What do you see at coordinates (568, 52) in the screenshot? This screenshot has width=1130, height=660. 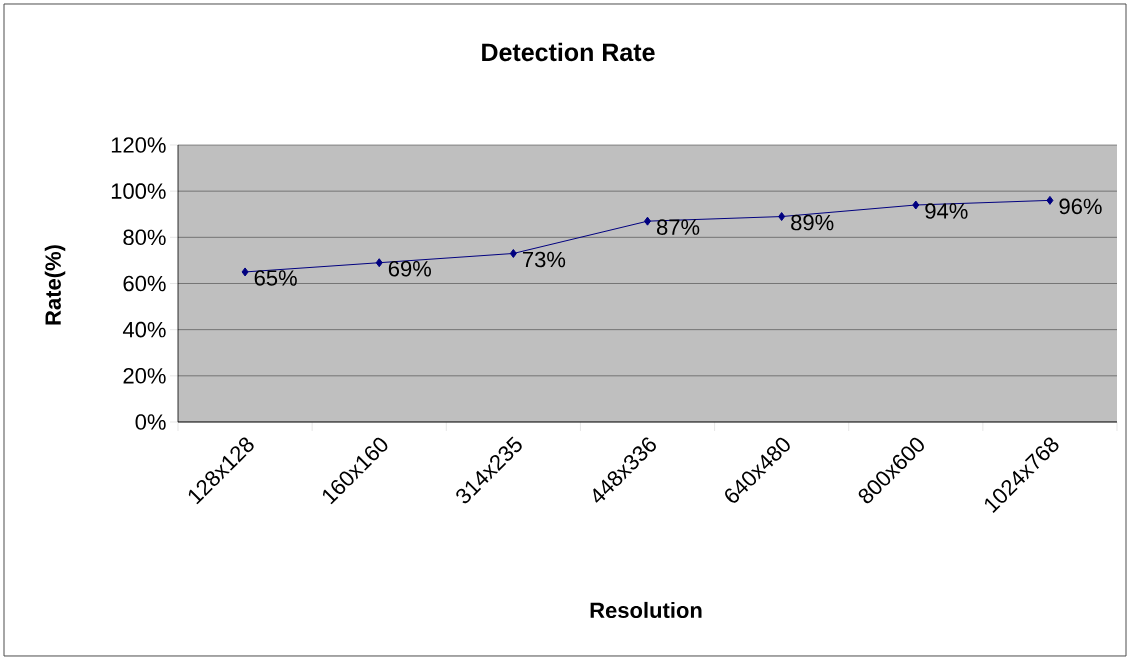 I see `chart-title: Detection Rate` at bounding box center [568, 52].